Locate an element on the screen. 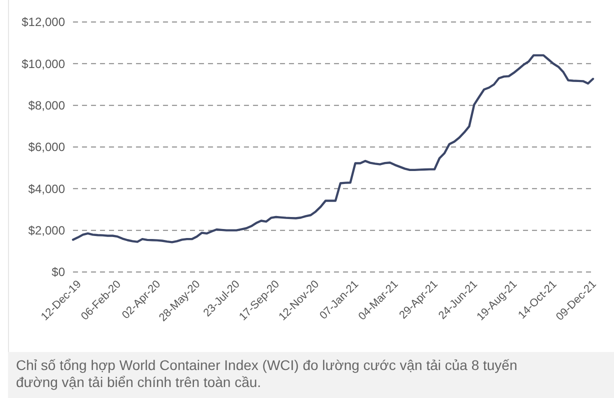  text: Chỉ số tổng hợp World Container Index (WCI) đo lường cước vận tải của 8 tuyến đường vận tải biển chính trên toàn cầu. is located at coordinates (267, 373).